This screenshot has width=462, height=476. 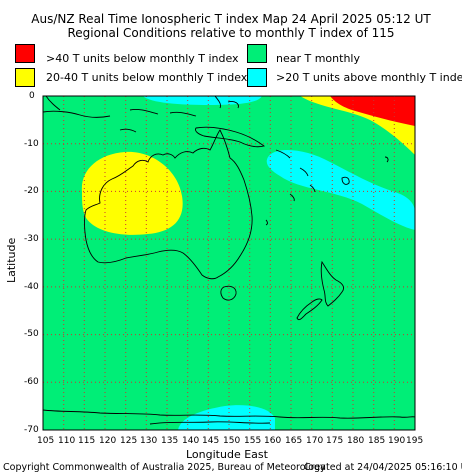 I want to click on y-tick-label: -10, so click(x=31, y=144).